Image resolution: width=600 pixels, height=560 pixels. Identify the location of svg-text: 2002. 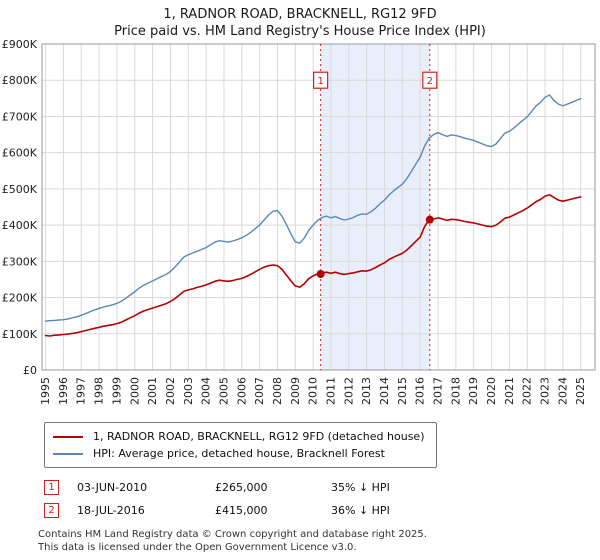
(170, 391).